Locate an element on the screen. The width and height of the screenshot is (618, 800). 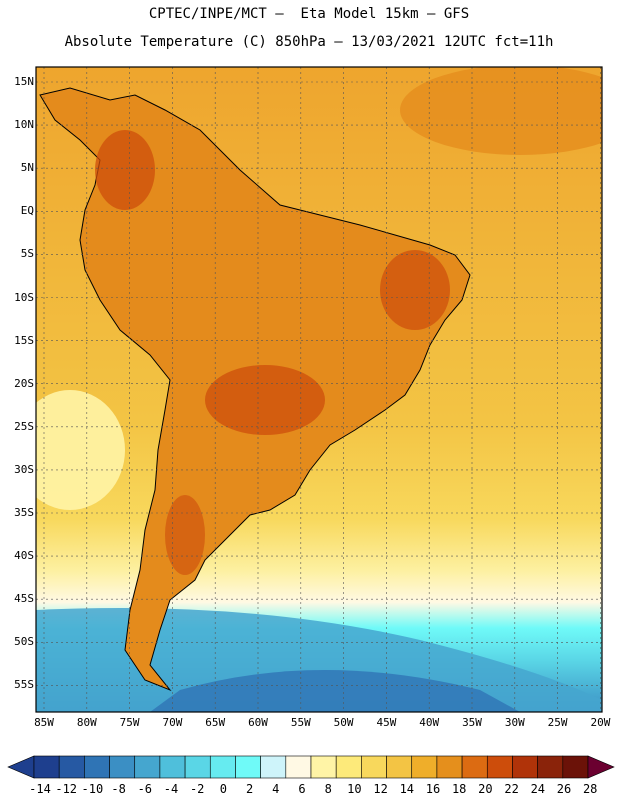
colorbar-label: 2 is located at coordinates (249, 789).